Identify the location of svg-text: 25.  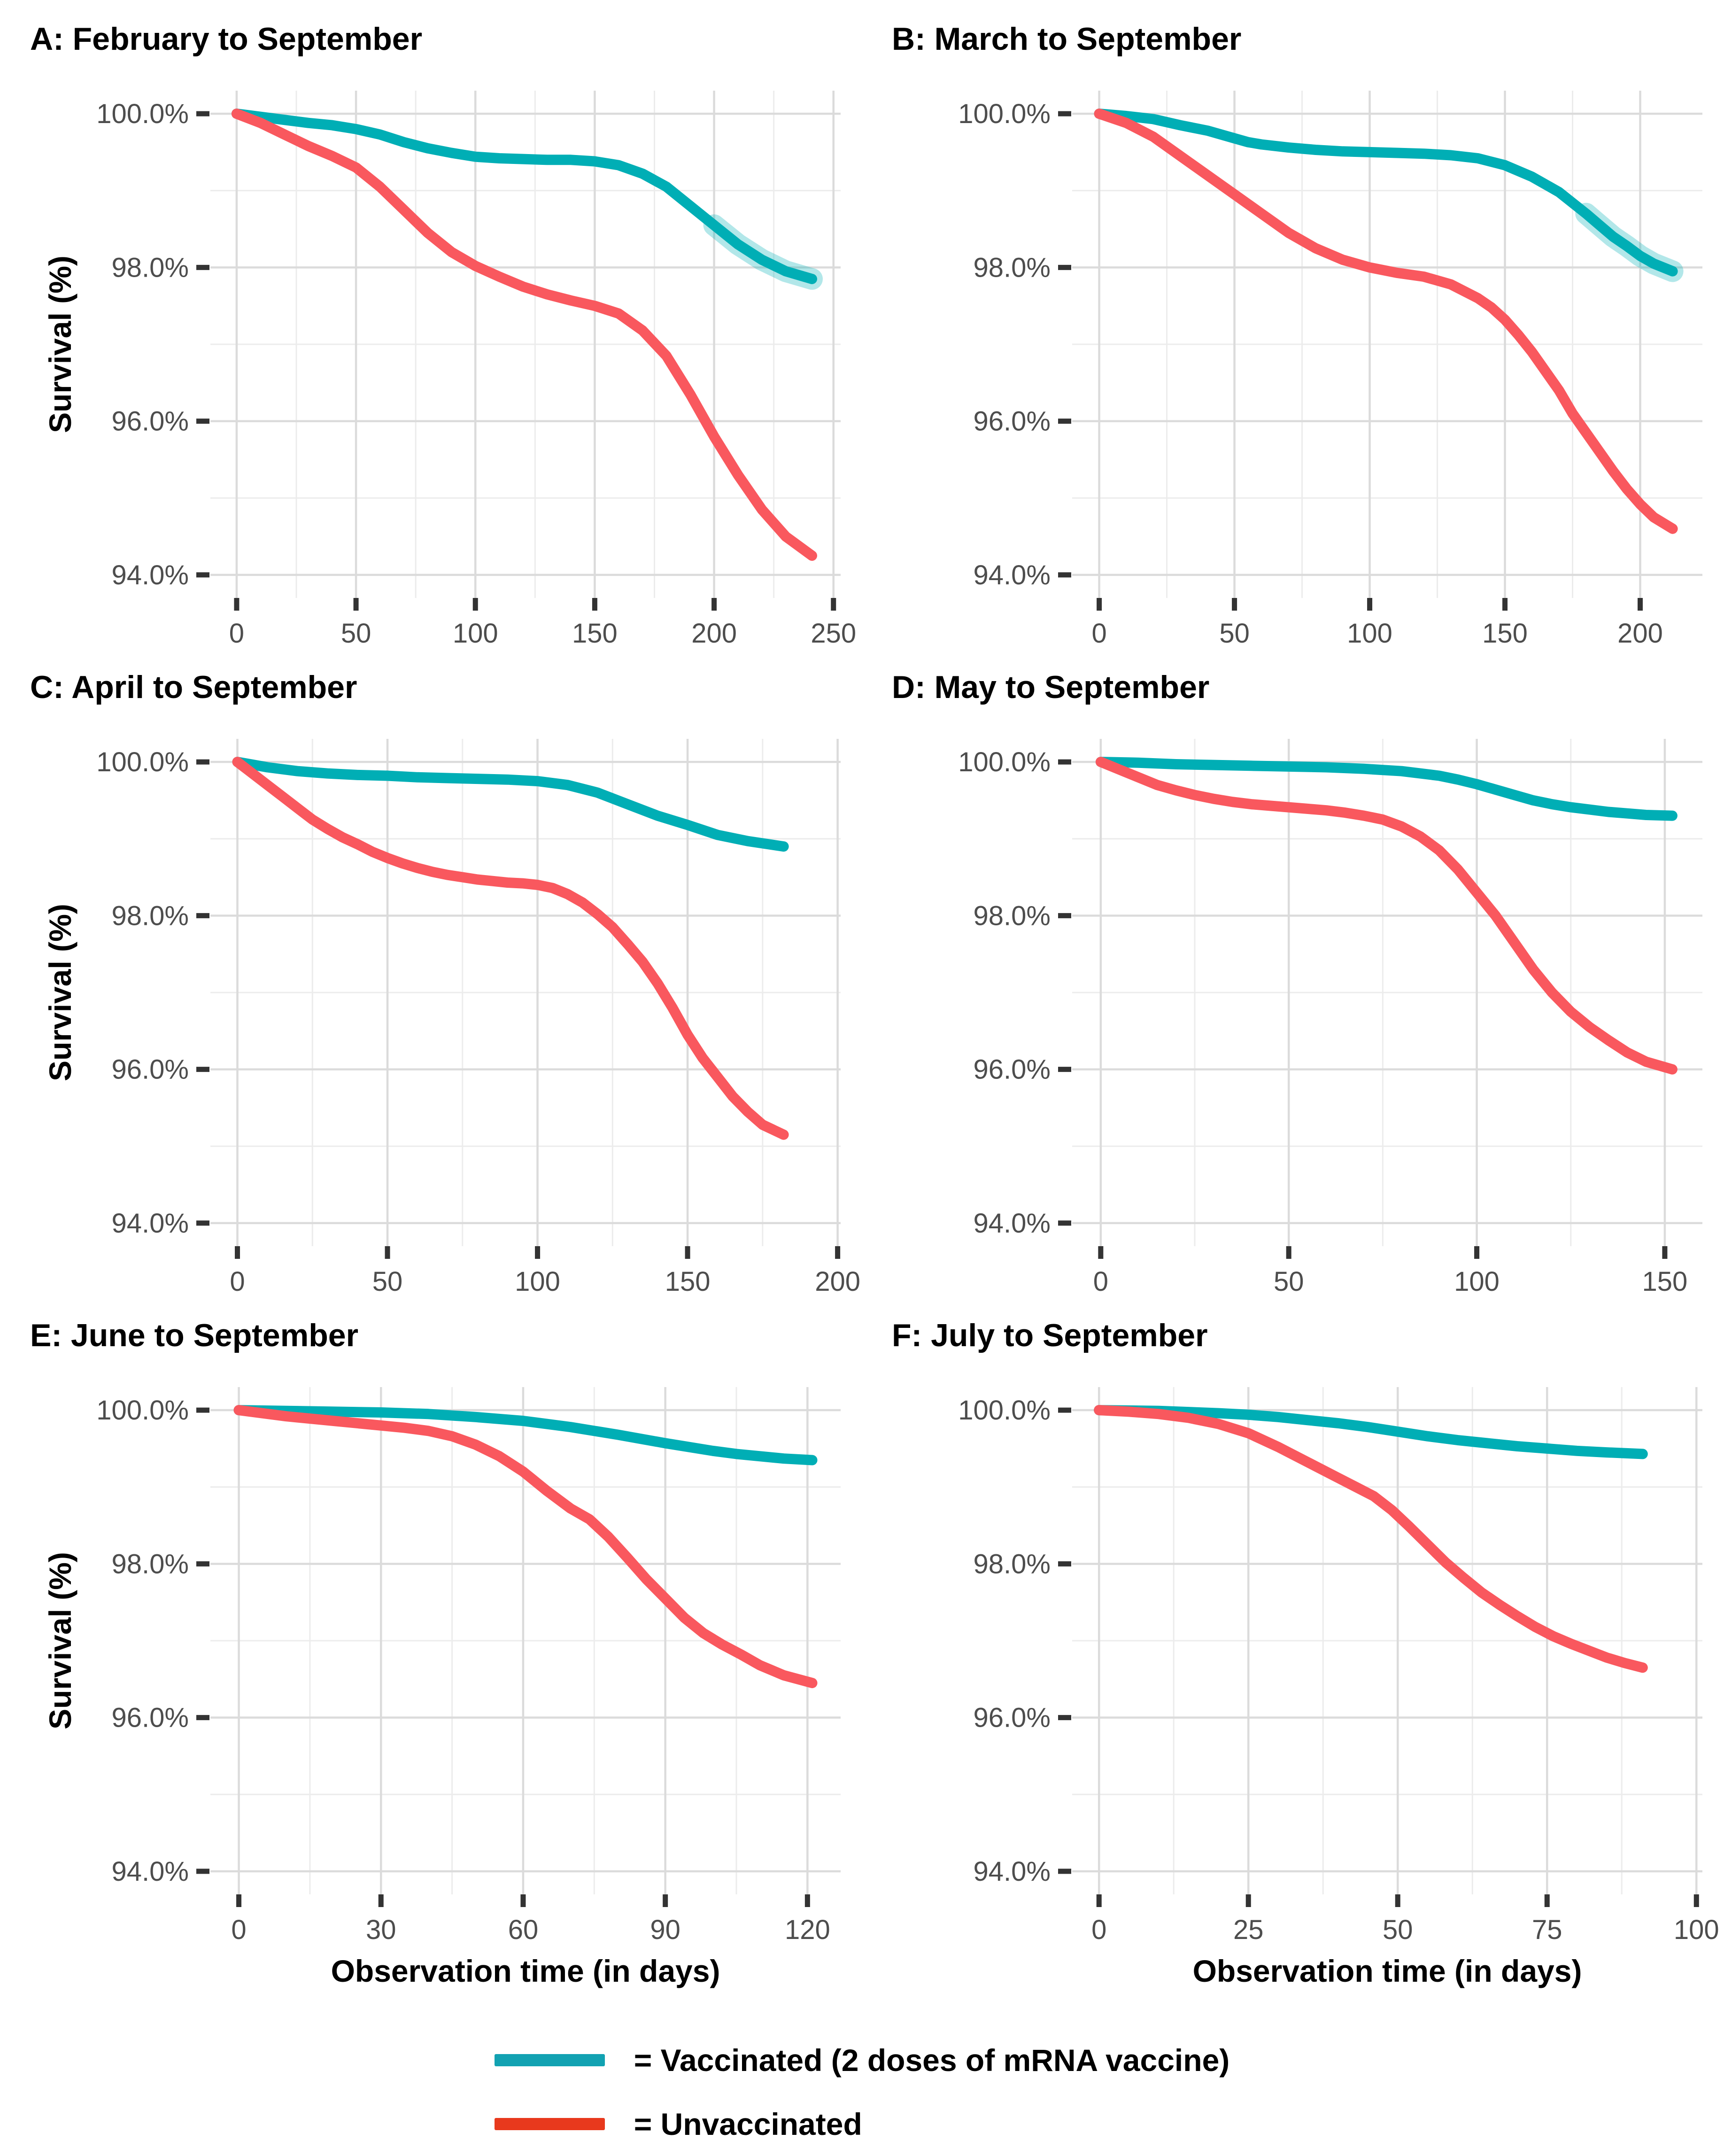
(1248, 1930).